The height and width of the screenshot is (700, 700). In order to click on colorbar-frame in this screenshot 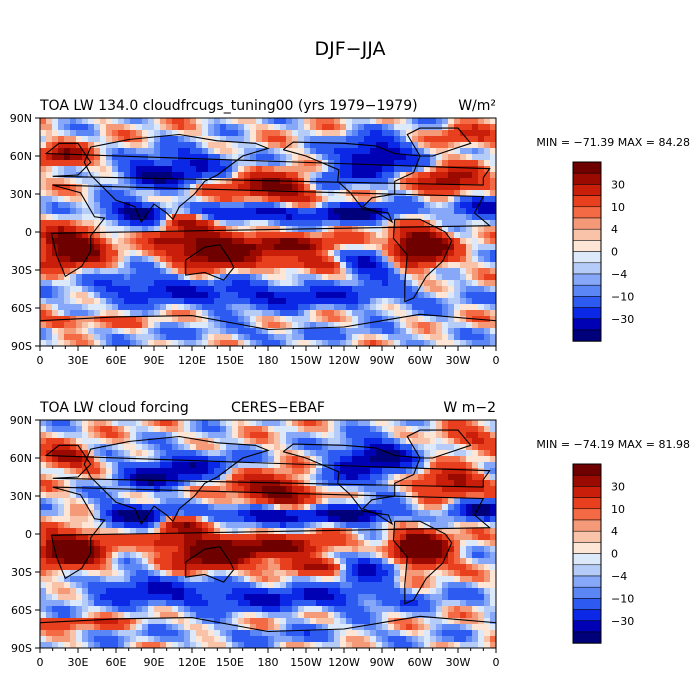, I will do `click(587, 251)`.